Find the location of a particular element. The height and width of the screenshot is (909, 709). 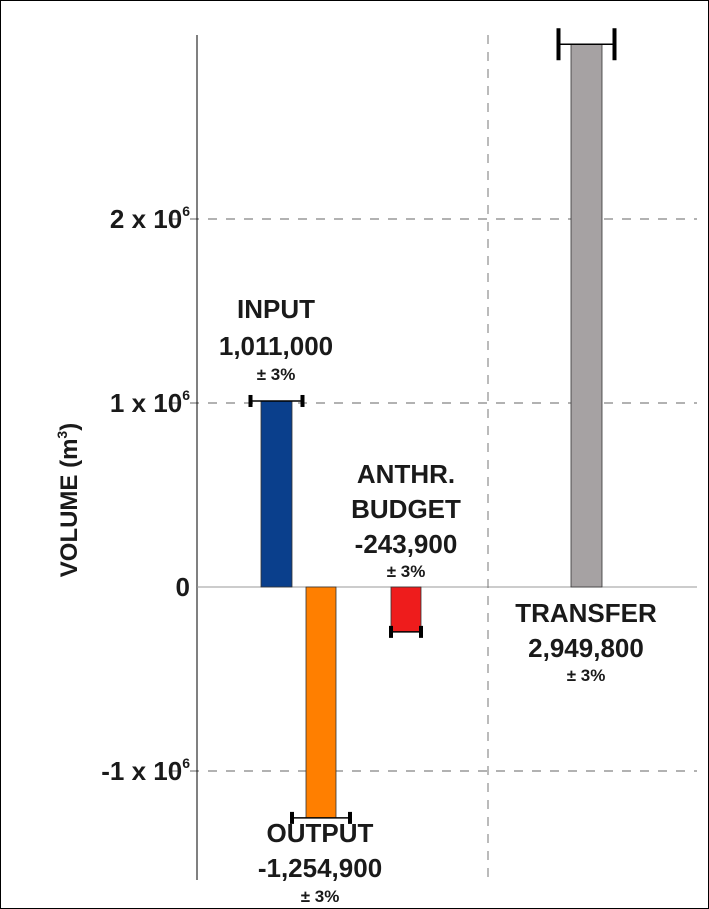

budget-error-label: ± 3% is located at coordinates (406, 571).